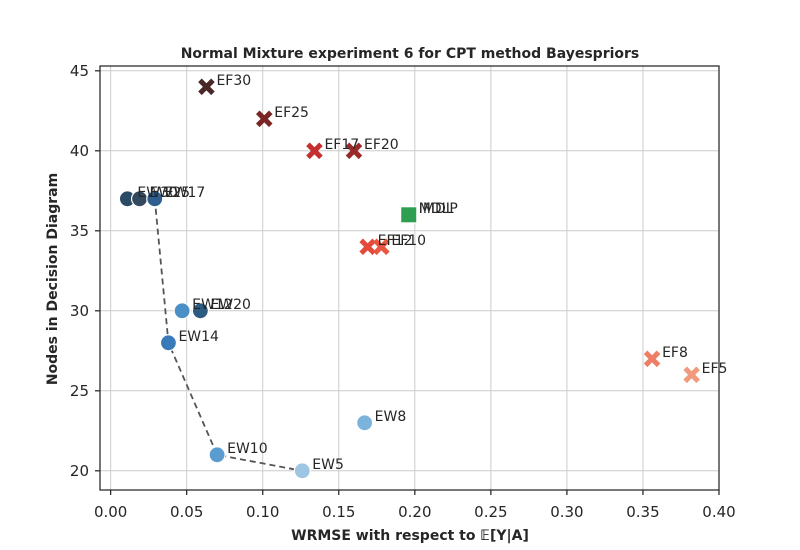  Describe the element at coordinates (110, 512) in the screenshot. I see `x-tick-label: 0.00` at that location.